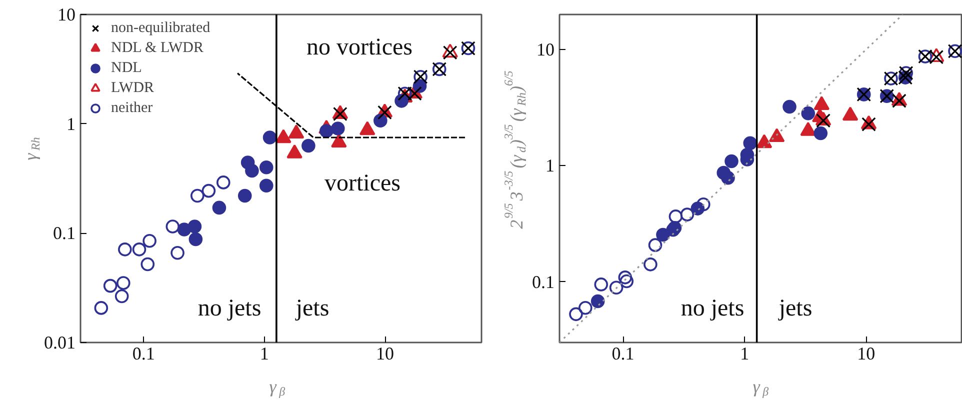 The height and width of the screenshot is (402, 962). What do you see at coordinates (31, 148) in the screenshot?
I see `y-axis-title: γRh` at bounding box center [31, 148].